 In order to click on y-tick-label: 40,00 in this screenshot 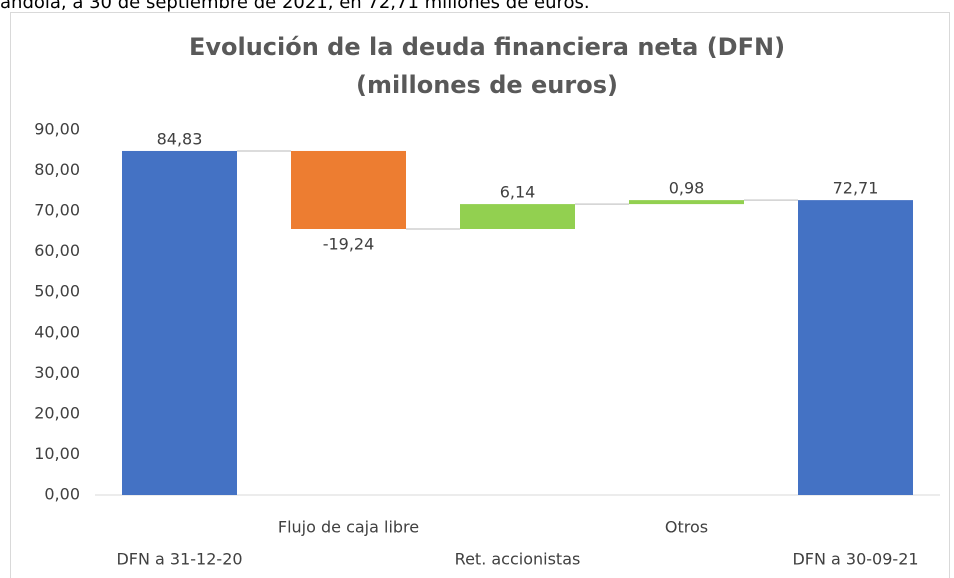, I will do `click(57, 331)`.